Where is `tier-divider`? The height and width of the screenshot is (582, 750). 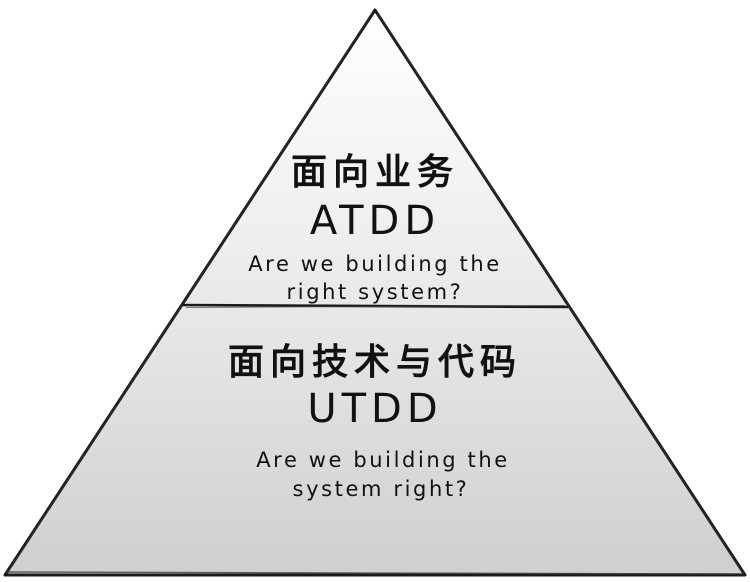
tier-divider is located at coordinates (375, 306).